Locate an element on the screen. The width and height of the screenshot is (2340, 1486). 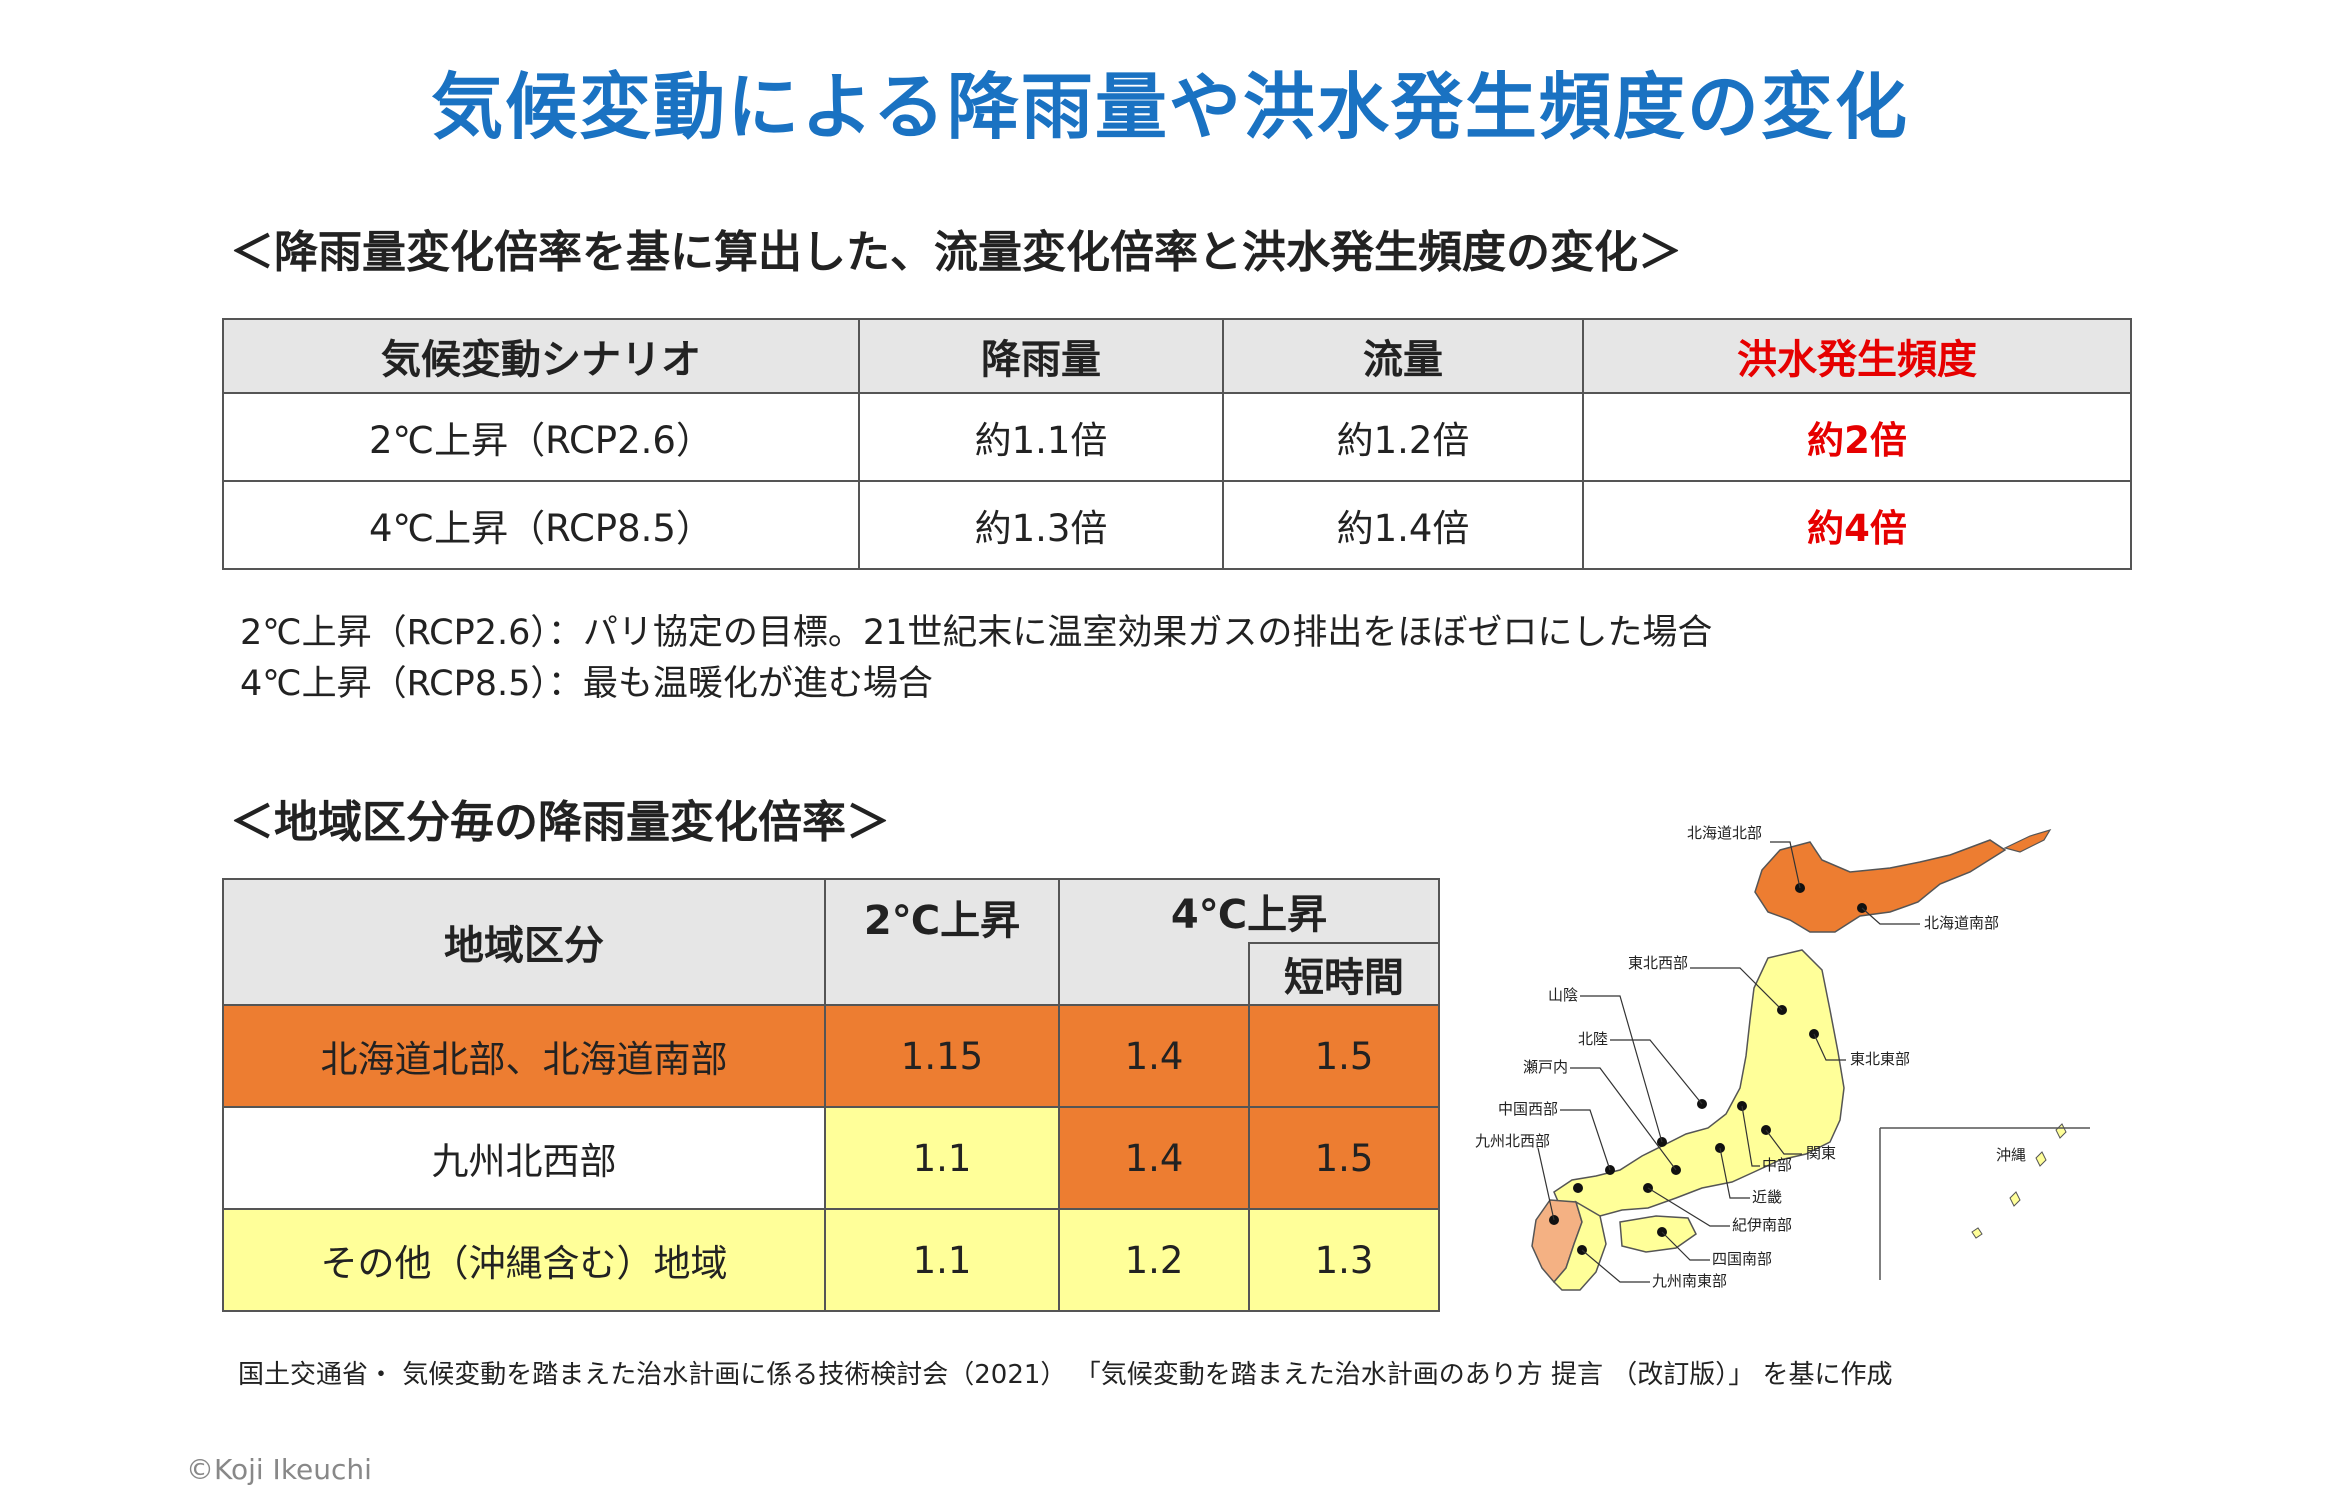
map-label-tohoku-east: 東北東部 is located at coordinates (1880, 1059).